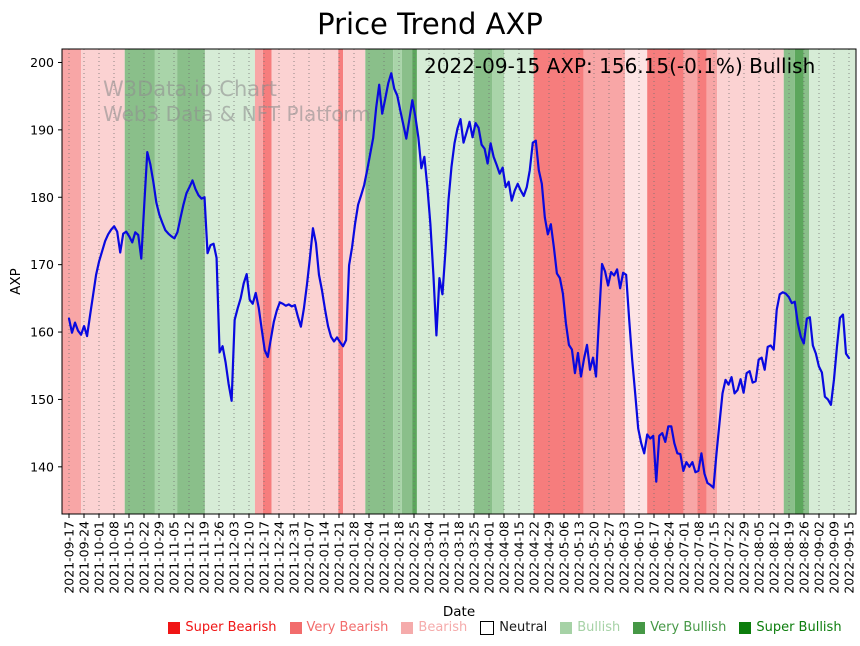 This screenshot has height=646, width=860. I want to click on x-tick-label: 2022-07-29, so click(744, 557).